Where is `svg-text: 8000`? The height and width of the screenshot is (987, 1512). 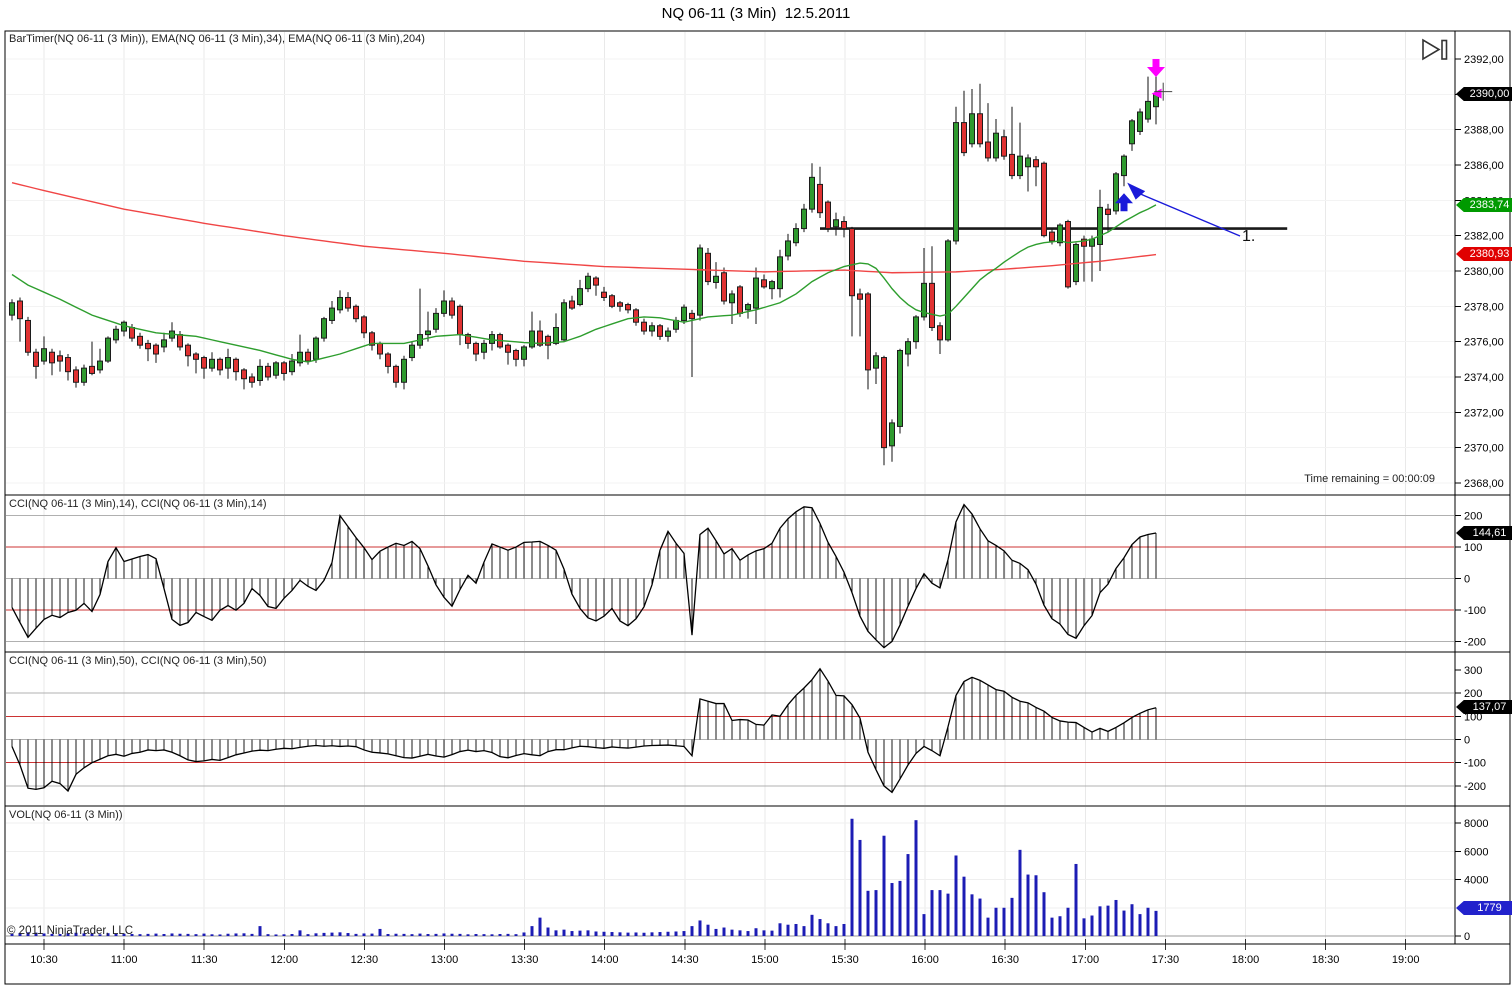
svg-text: 8000 is located at coordinates (1476, 824).